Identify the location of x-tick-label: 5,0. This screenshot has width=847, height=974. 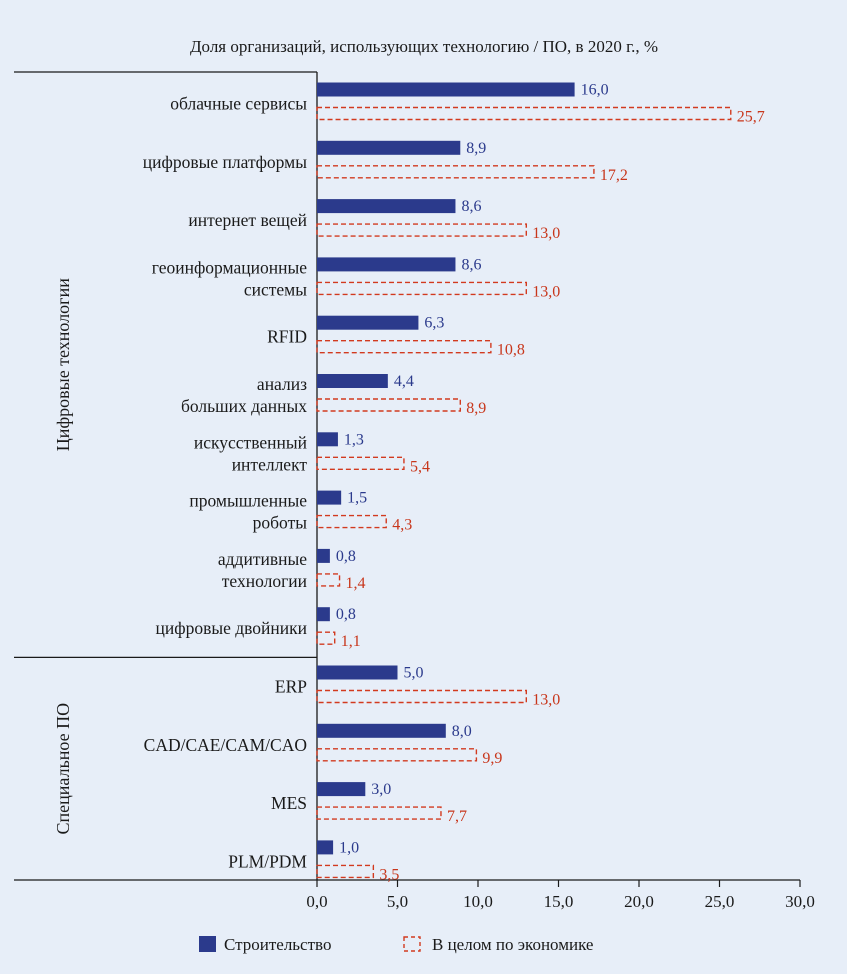
(397, 901).